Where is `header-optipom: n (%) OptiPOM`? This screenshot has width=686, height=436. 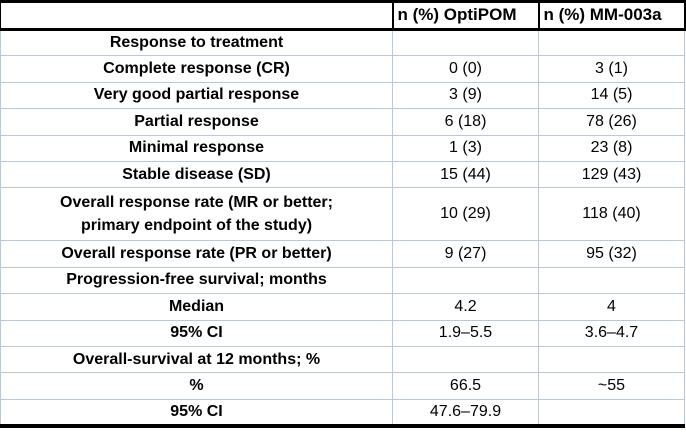 header-optipom: n (%) OptiPOM is located at coordinates (465, 16).